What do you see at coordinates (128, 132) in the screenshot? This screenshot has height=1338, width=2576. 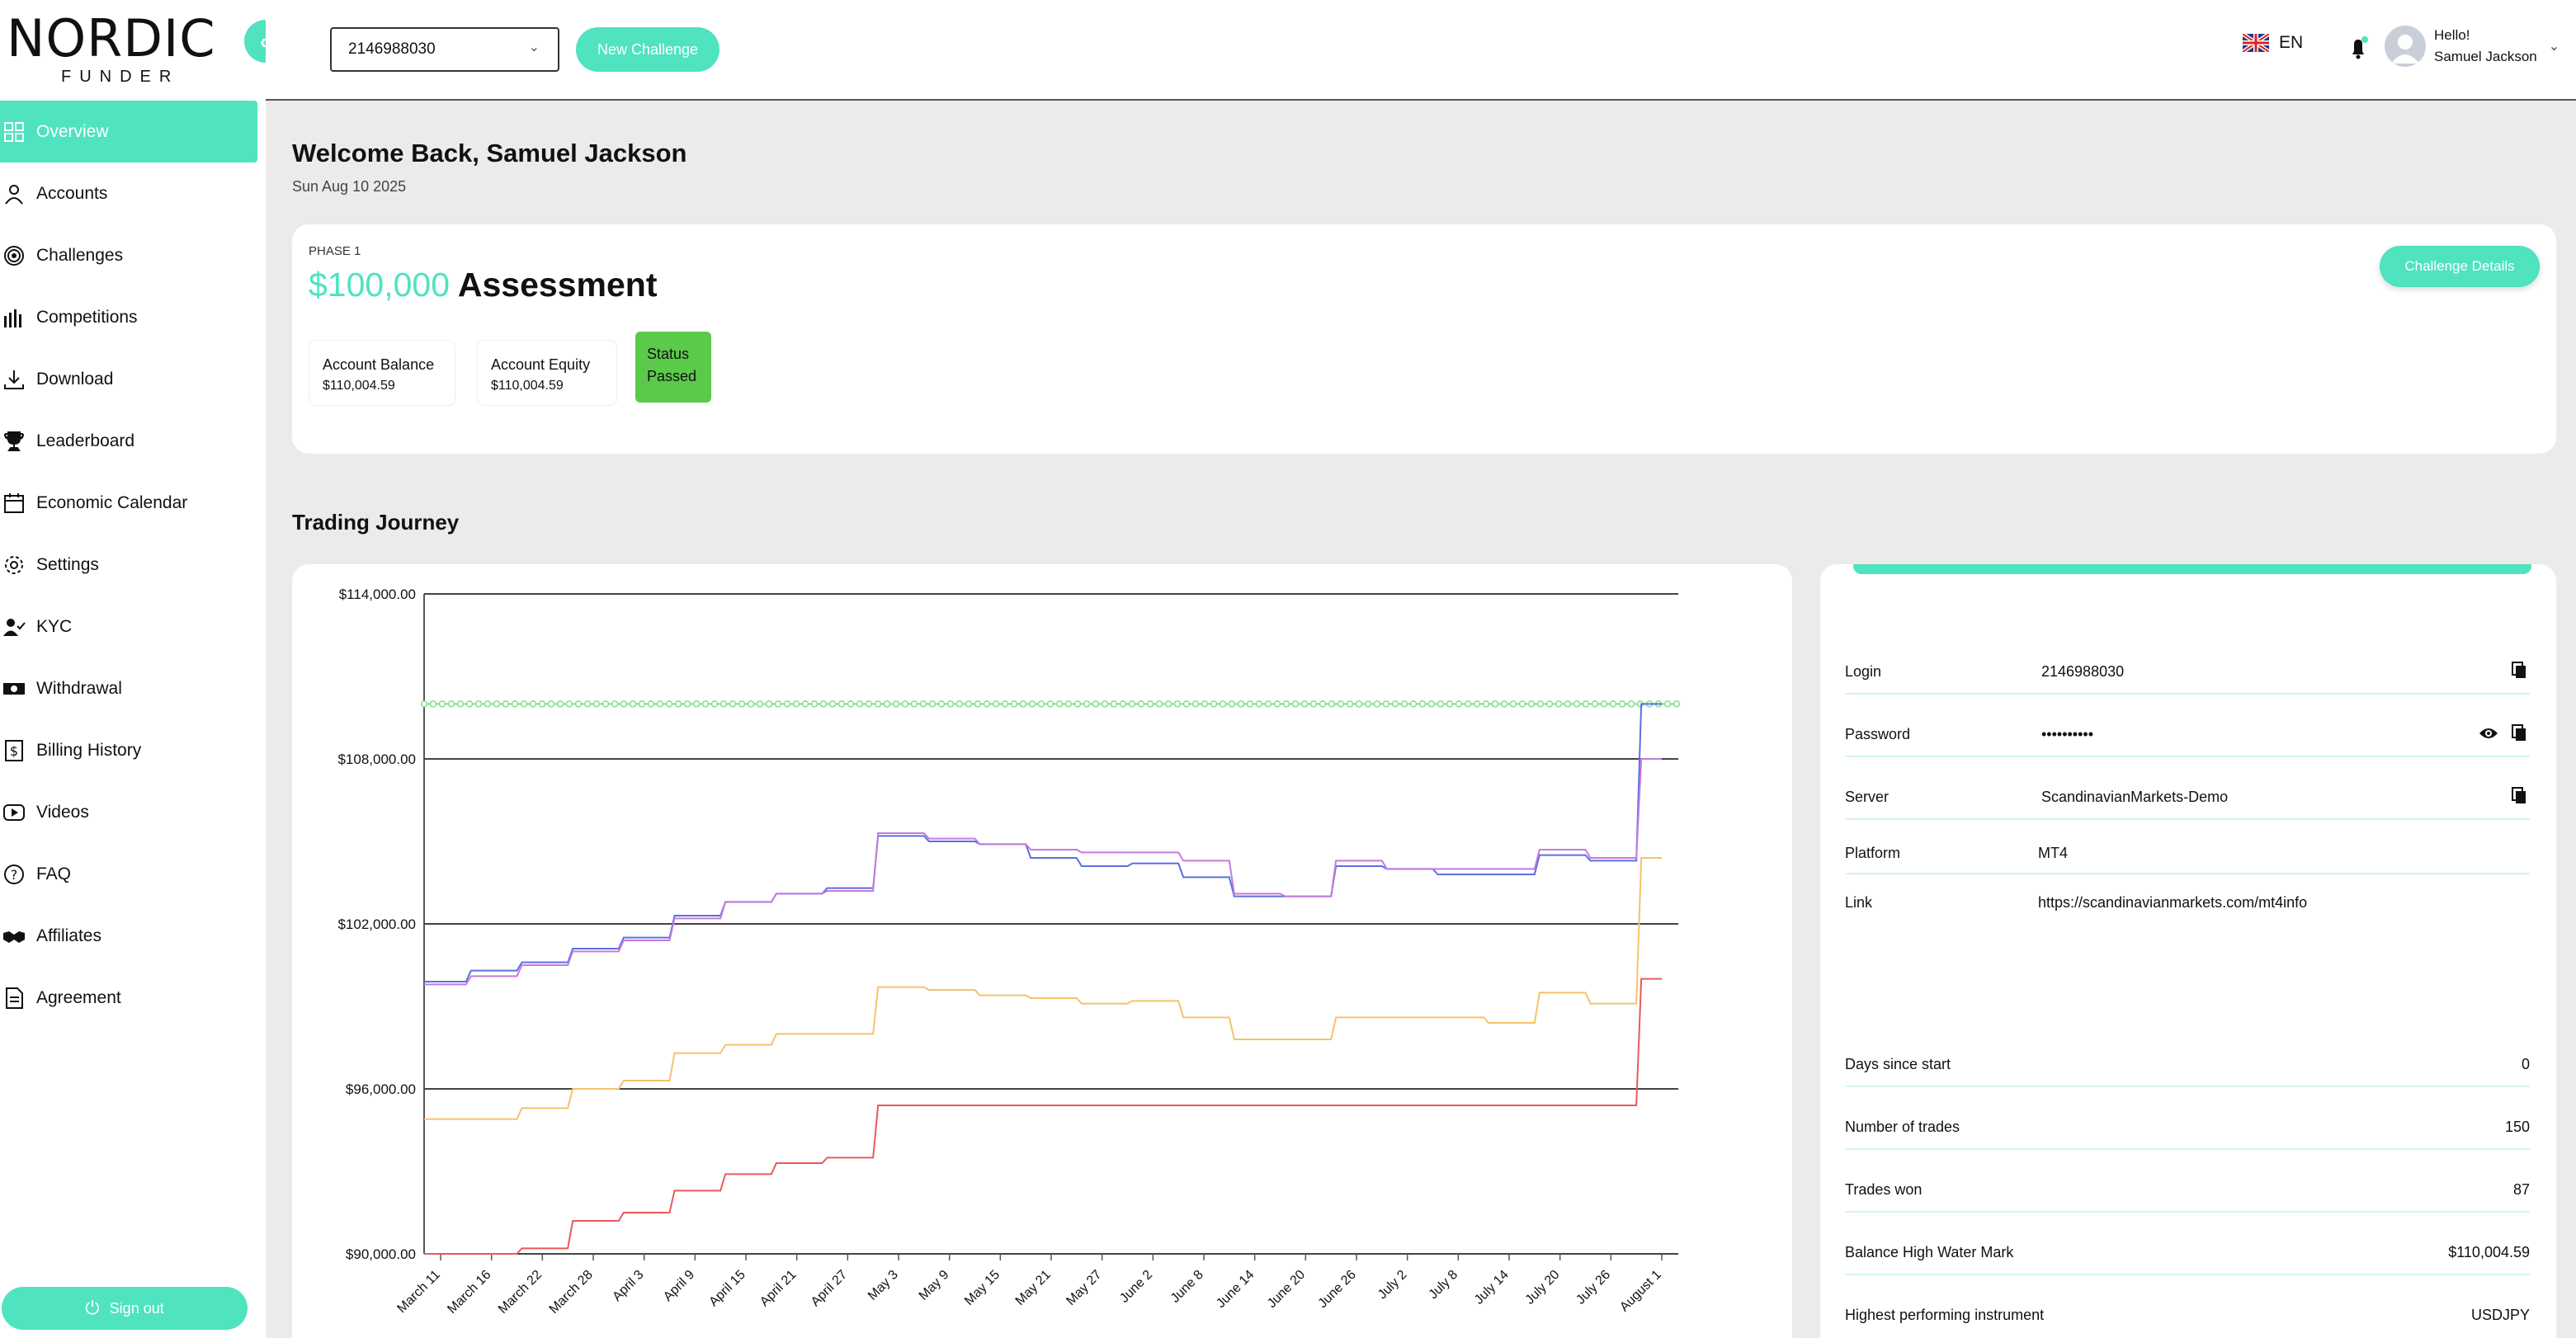 I see `sidebar-item-overview: Overview` at bounding box center [128, 132].